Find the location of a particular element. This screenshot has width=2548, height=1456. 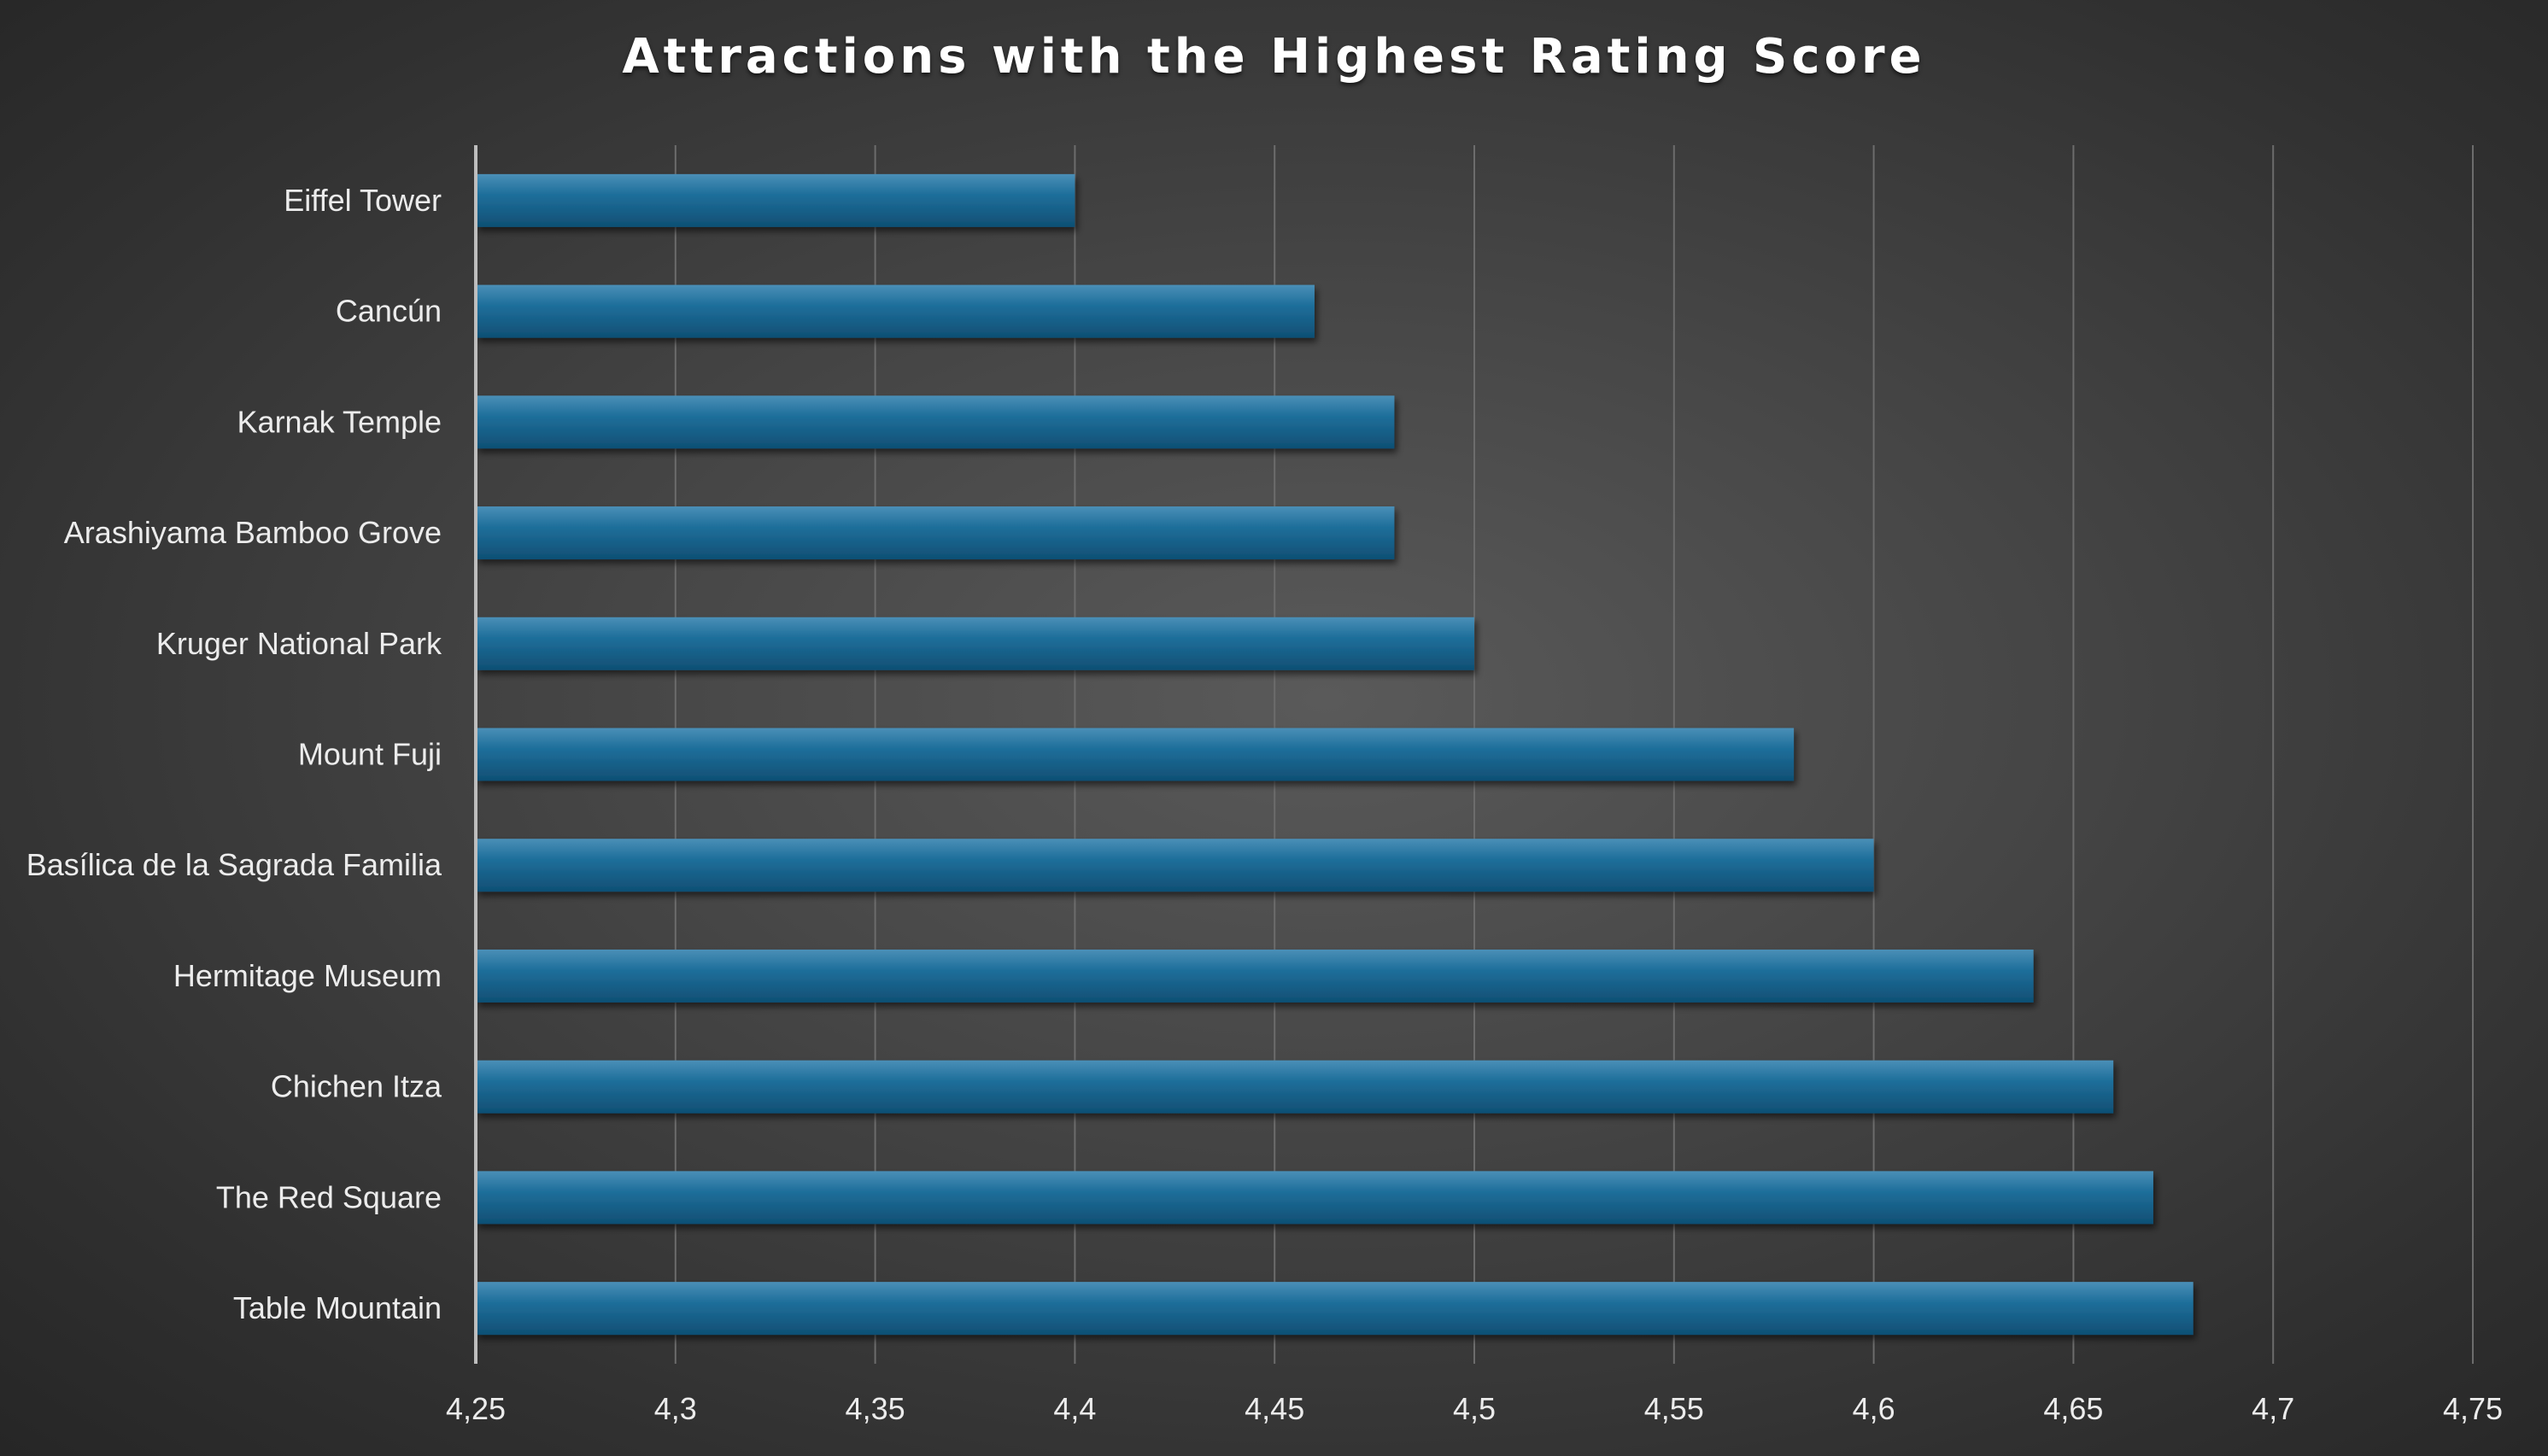

category-label: Basílica de la Sagrada Familia is located at coordinates (234, 864).